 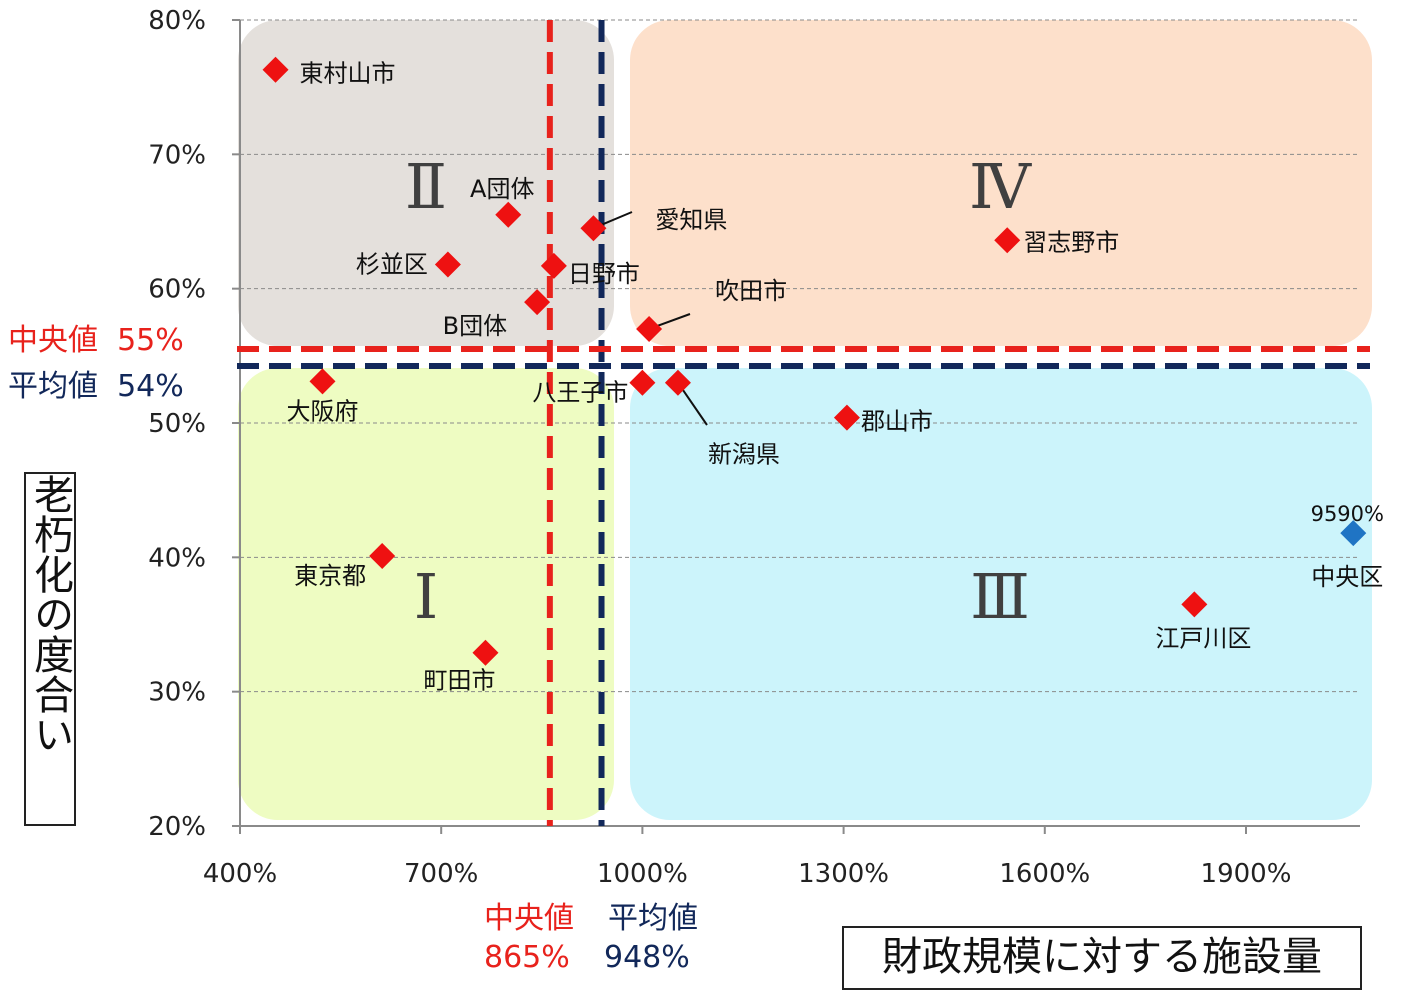 What do you see at coordinates (475, 326) in the screenshot?
I see `point-label: B団体` at bounding box center [475, 326].